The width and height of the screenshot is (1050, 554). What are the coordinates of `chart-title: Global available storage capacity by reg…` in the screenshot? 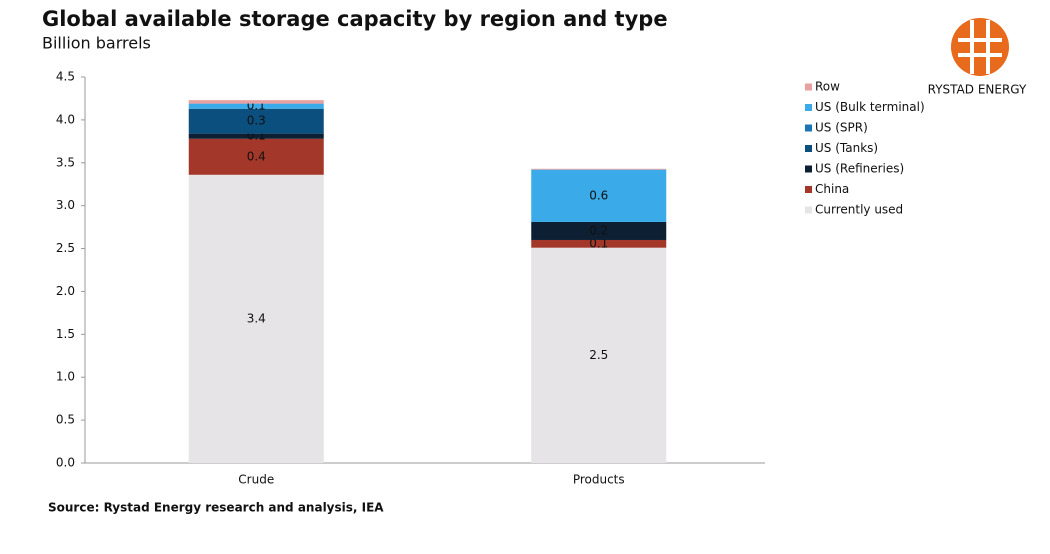 It's located at (355, 19).